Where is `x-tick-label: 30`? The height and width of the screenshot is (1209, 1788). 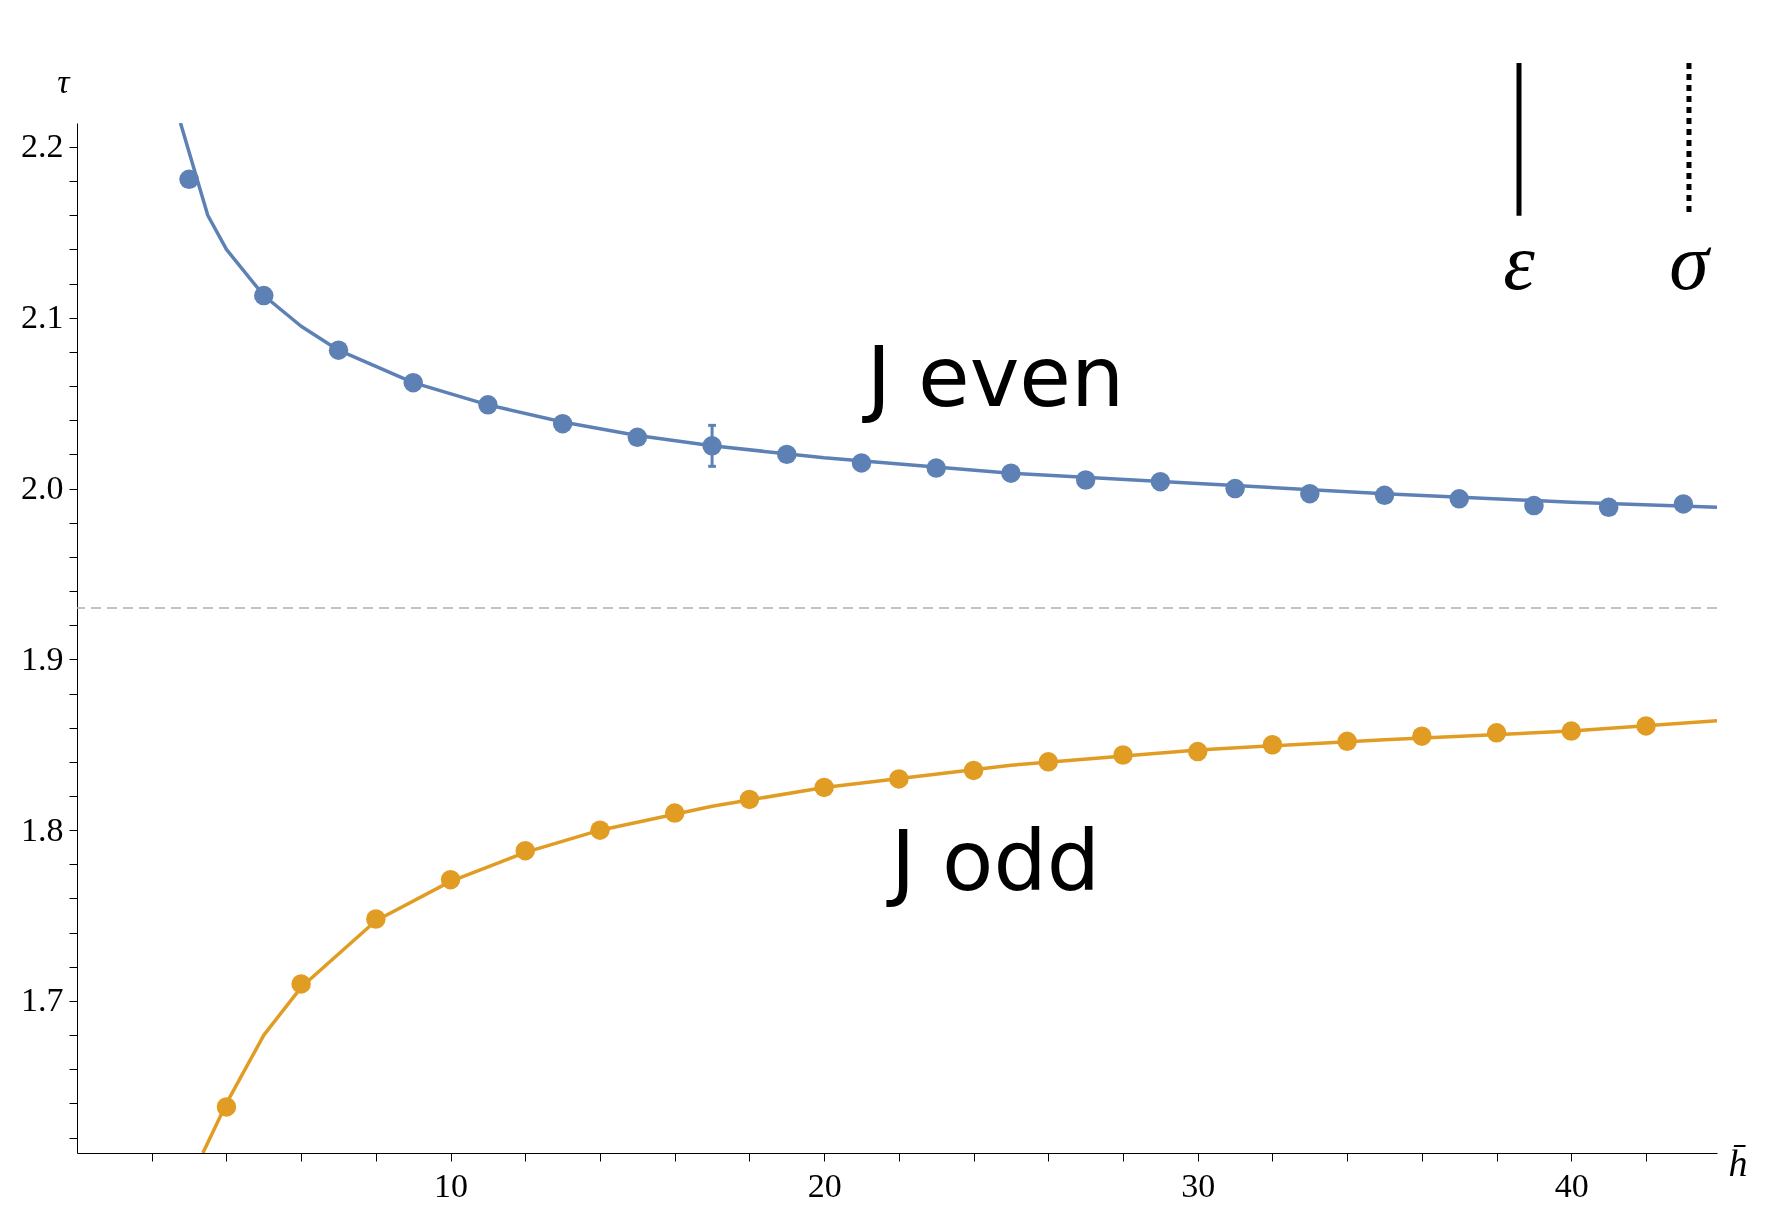 x-tick-label: 30 is located at coordinates (1198, 1185).